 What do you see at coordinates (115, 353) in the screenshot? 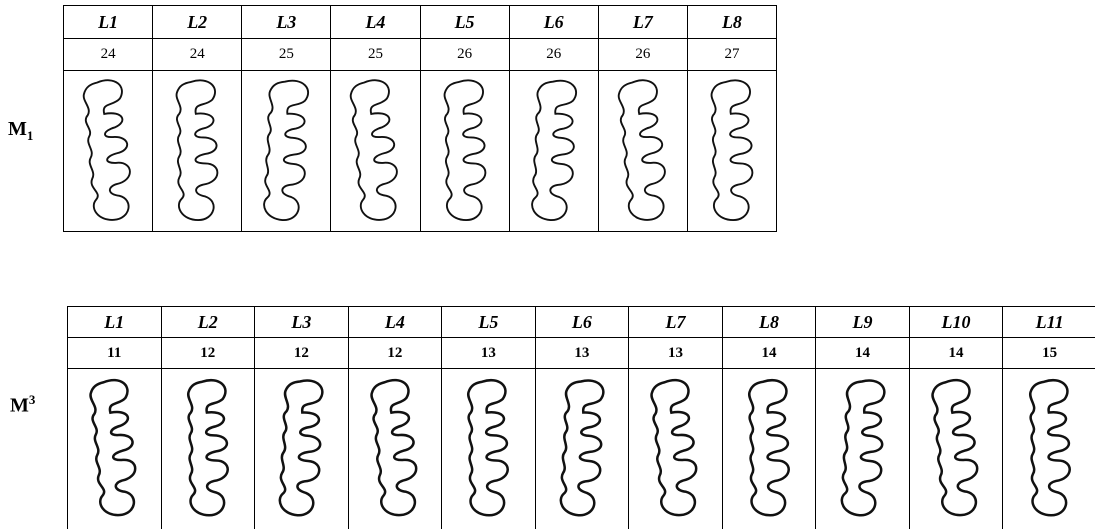
I see `value-cell: 11` at bounding box center [115, 353].